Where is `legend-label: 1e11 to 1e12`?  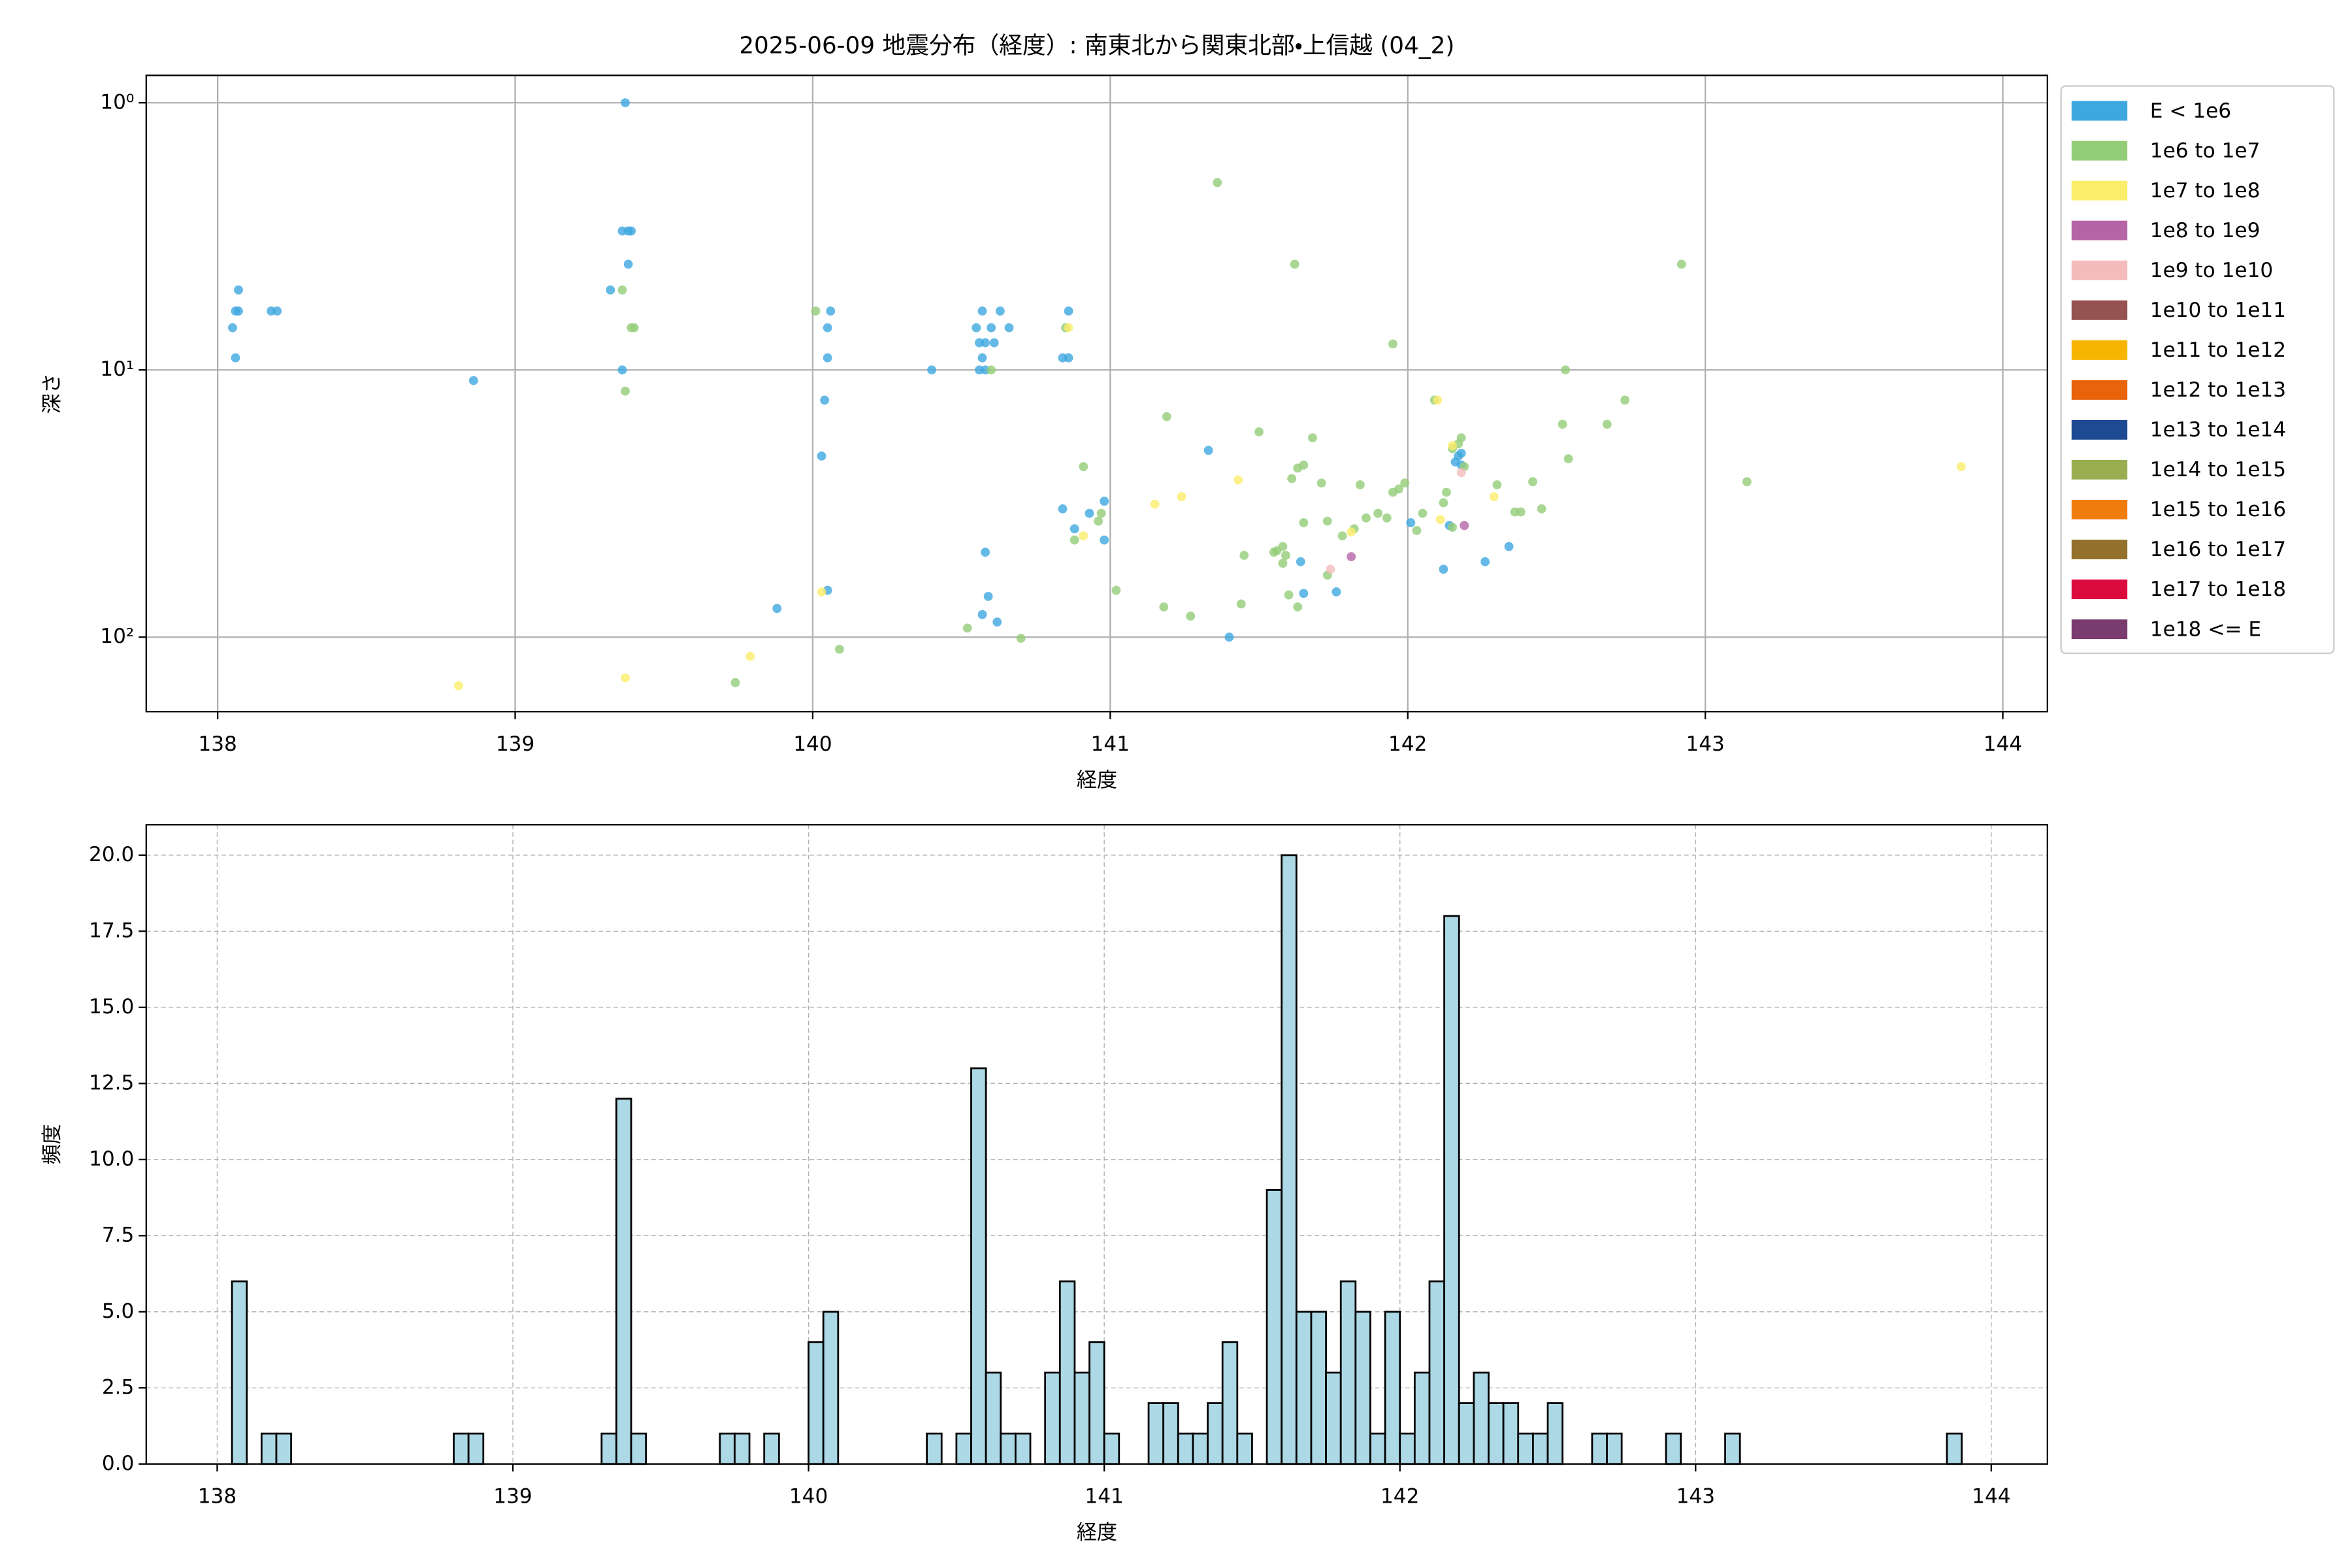
legend-label: 1e11 to 1e12 is located at coordinates (2218, 350).